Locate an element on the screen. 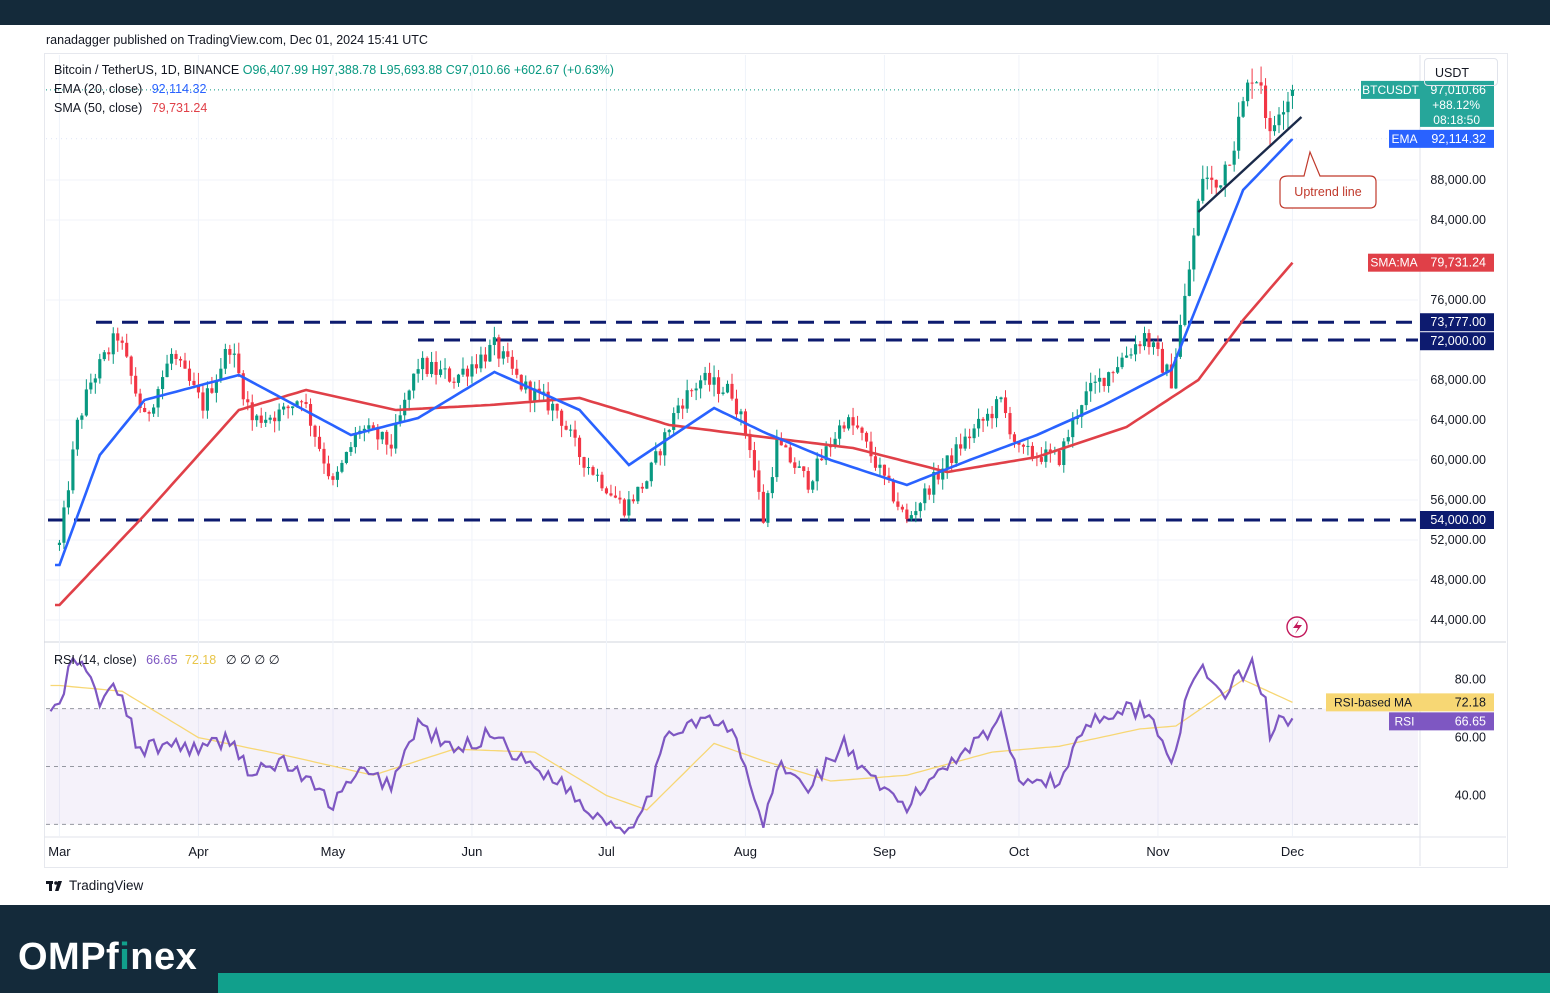 The image size is (1550, 993). price-tag-4-value-bg is located at coordinates (1457, 341).